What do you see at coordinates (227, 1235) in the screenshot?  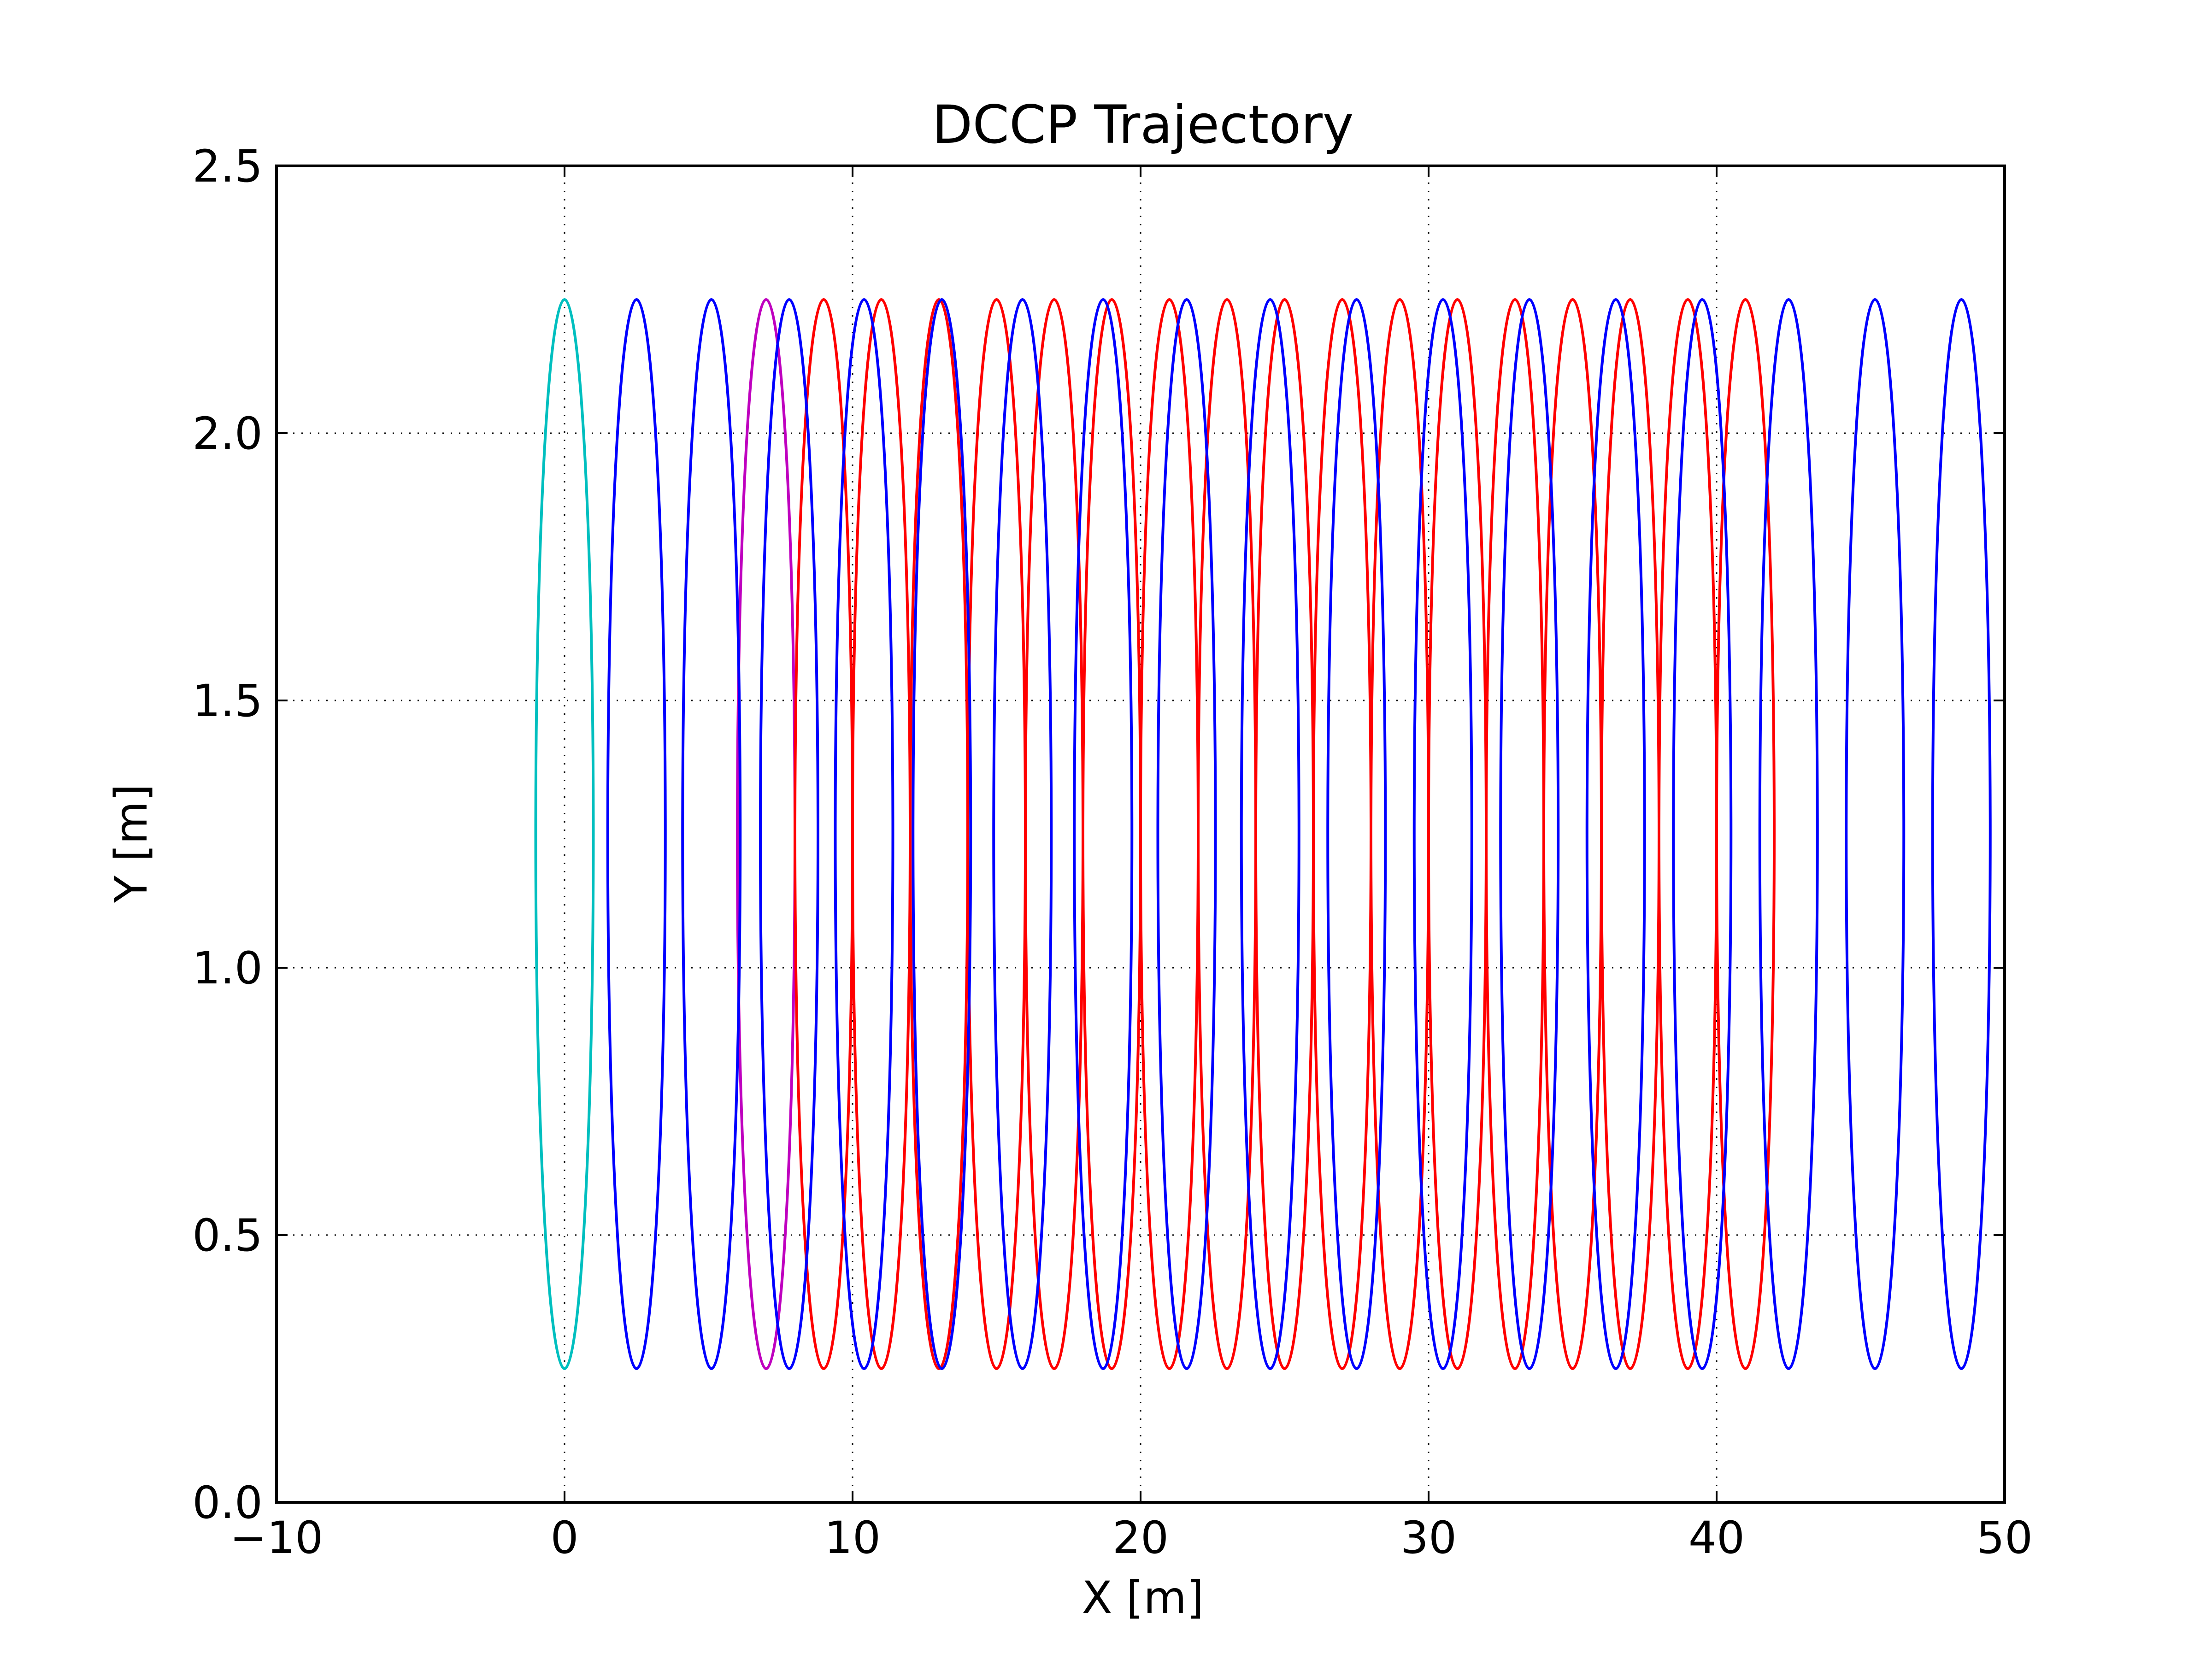 I see `y-tick-label: 0.5` at bounding box center [227, 1235].